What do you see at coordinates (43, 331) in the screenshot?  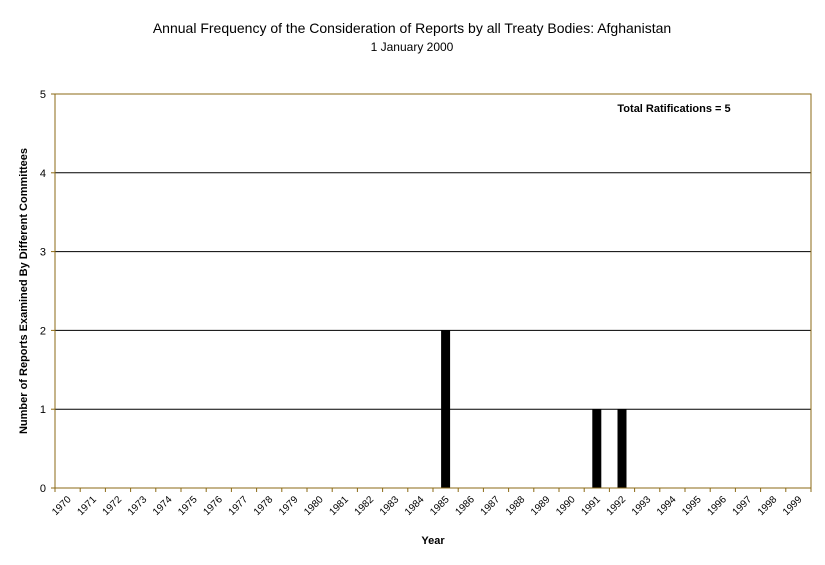 I see `y-tick-label: 2` at bounding box center [43, 331].